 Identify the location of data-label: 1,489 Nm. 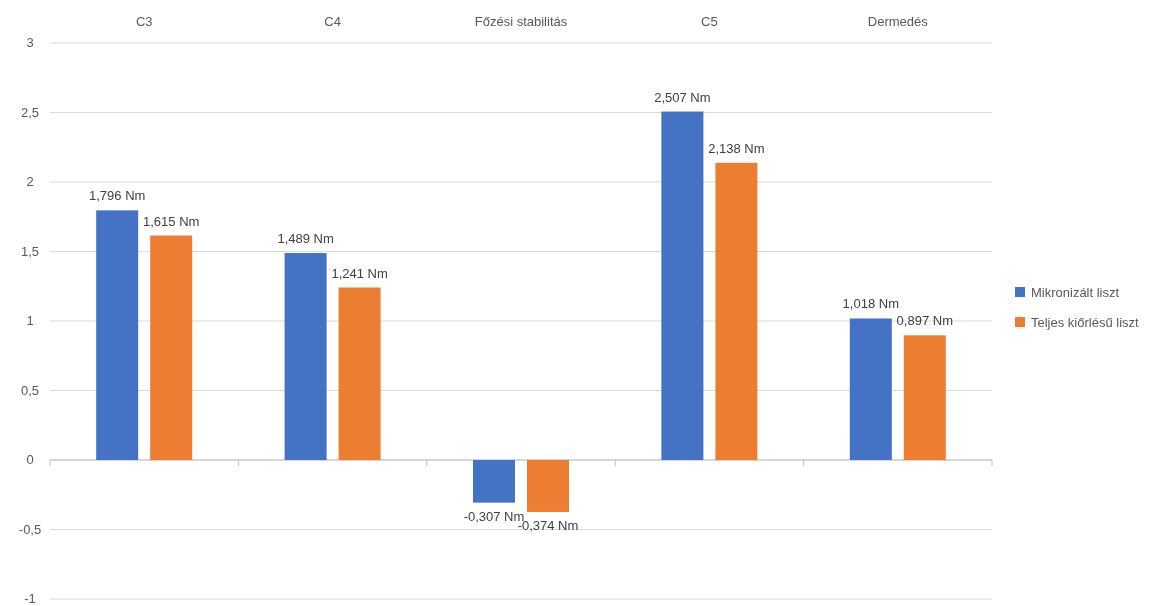
(305, 239).